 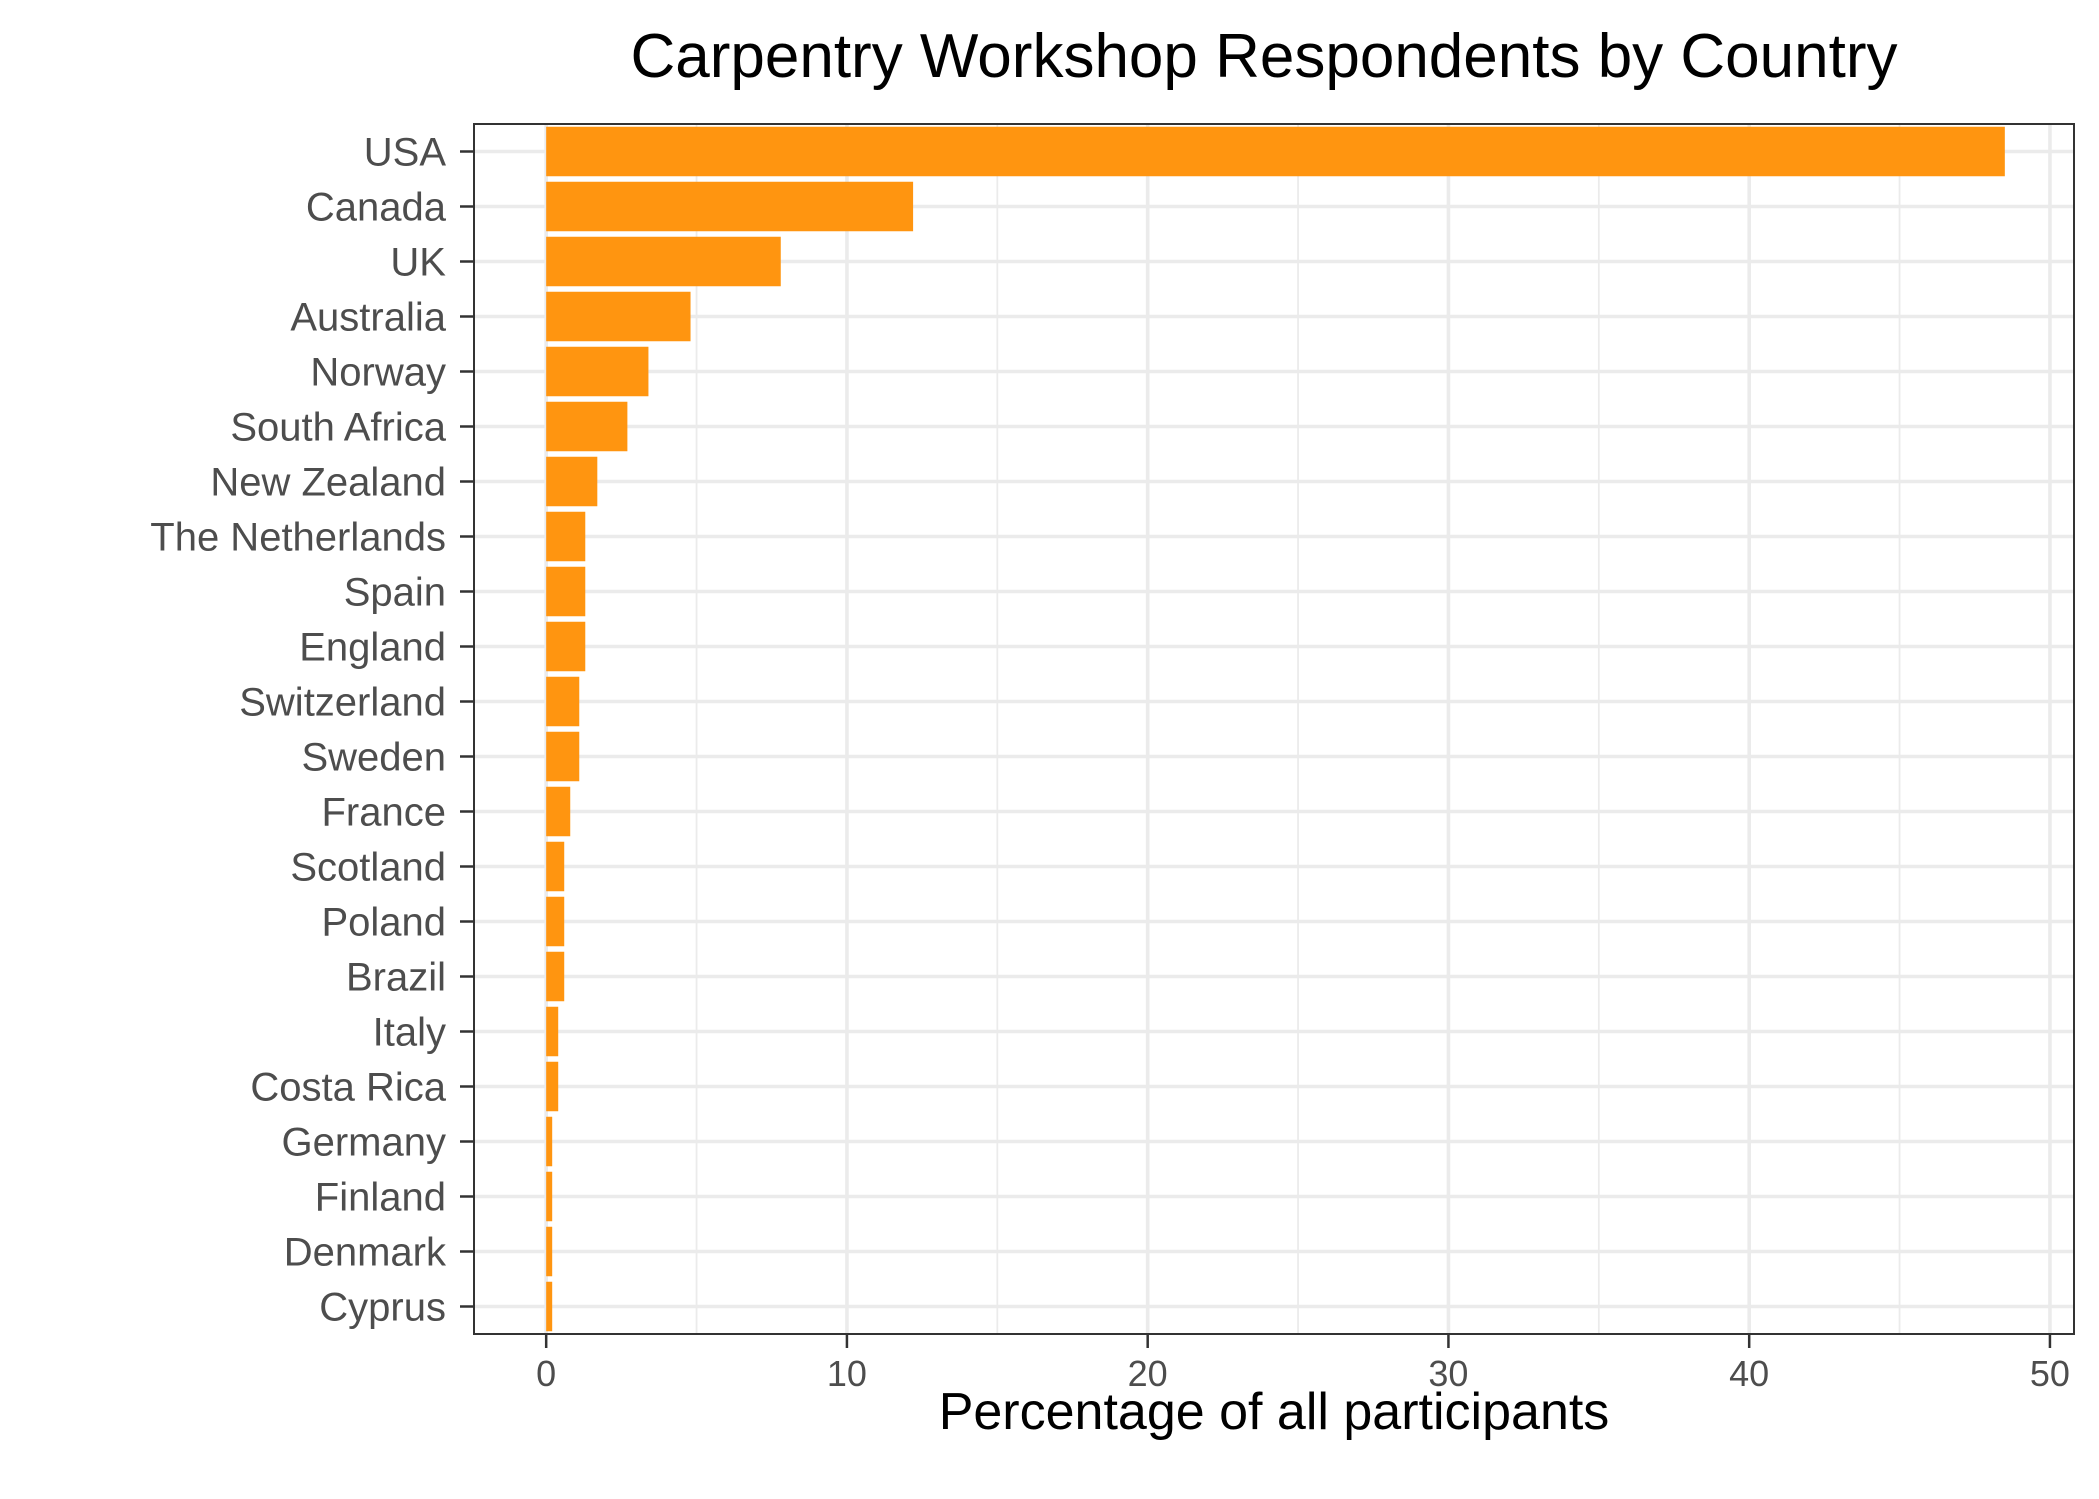 What do you see at coordinates (552, 1031) in the screenshot?
I see `bar-italy` at bounding box center [552, 1031].